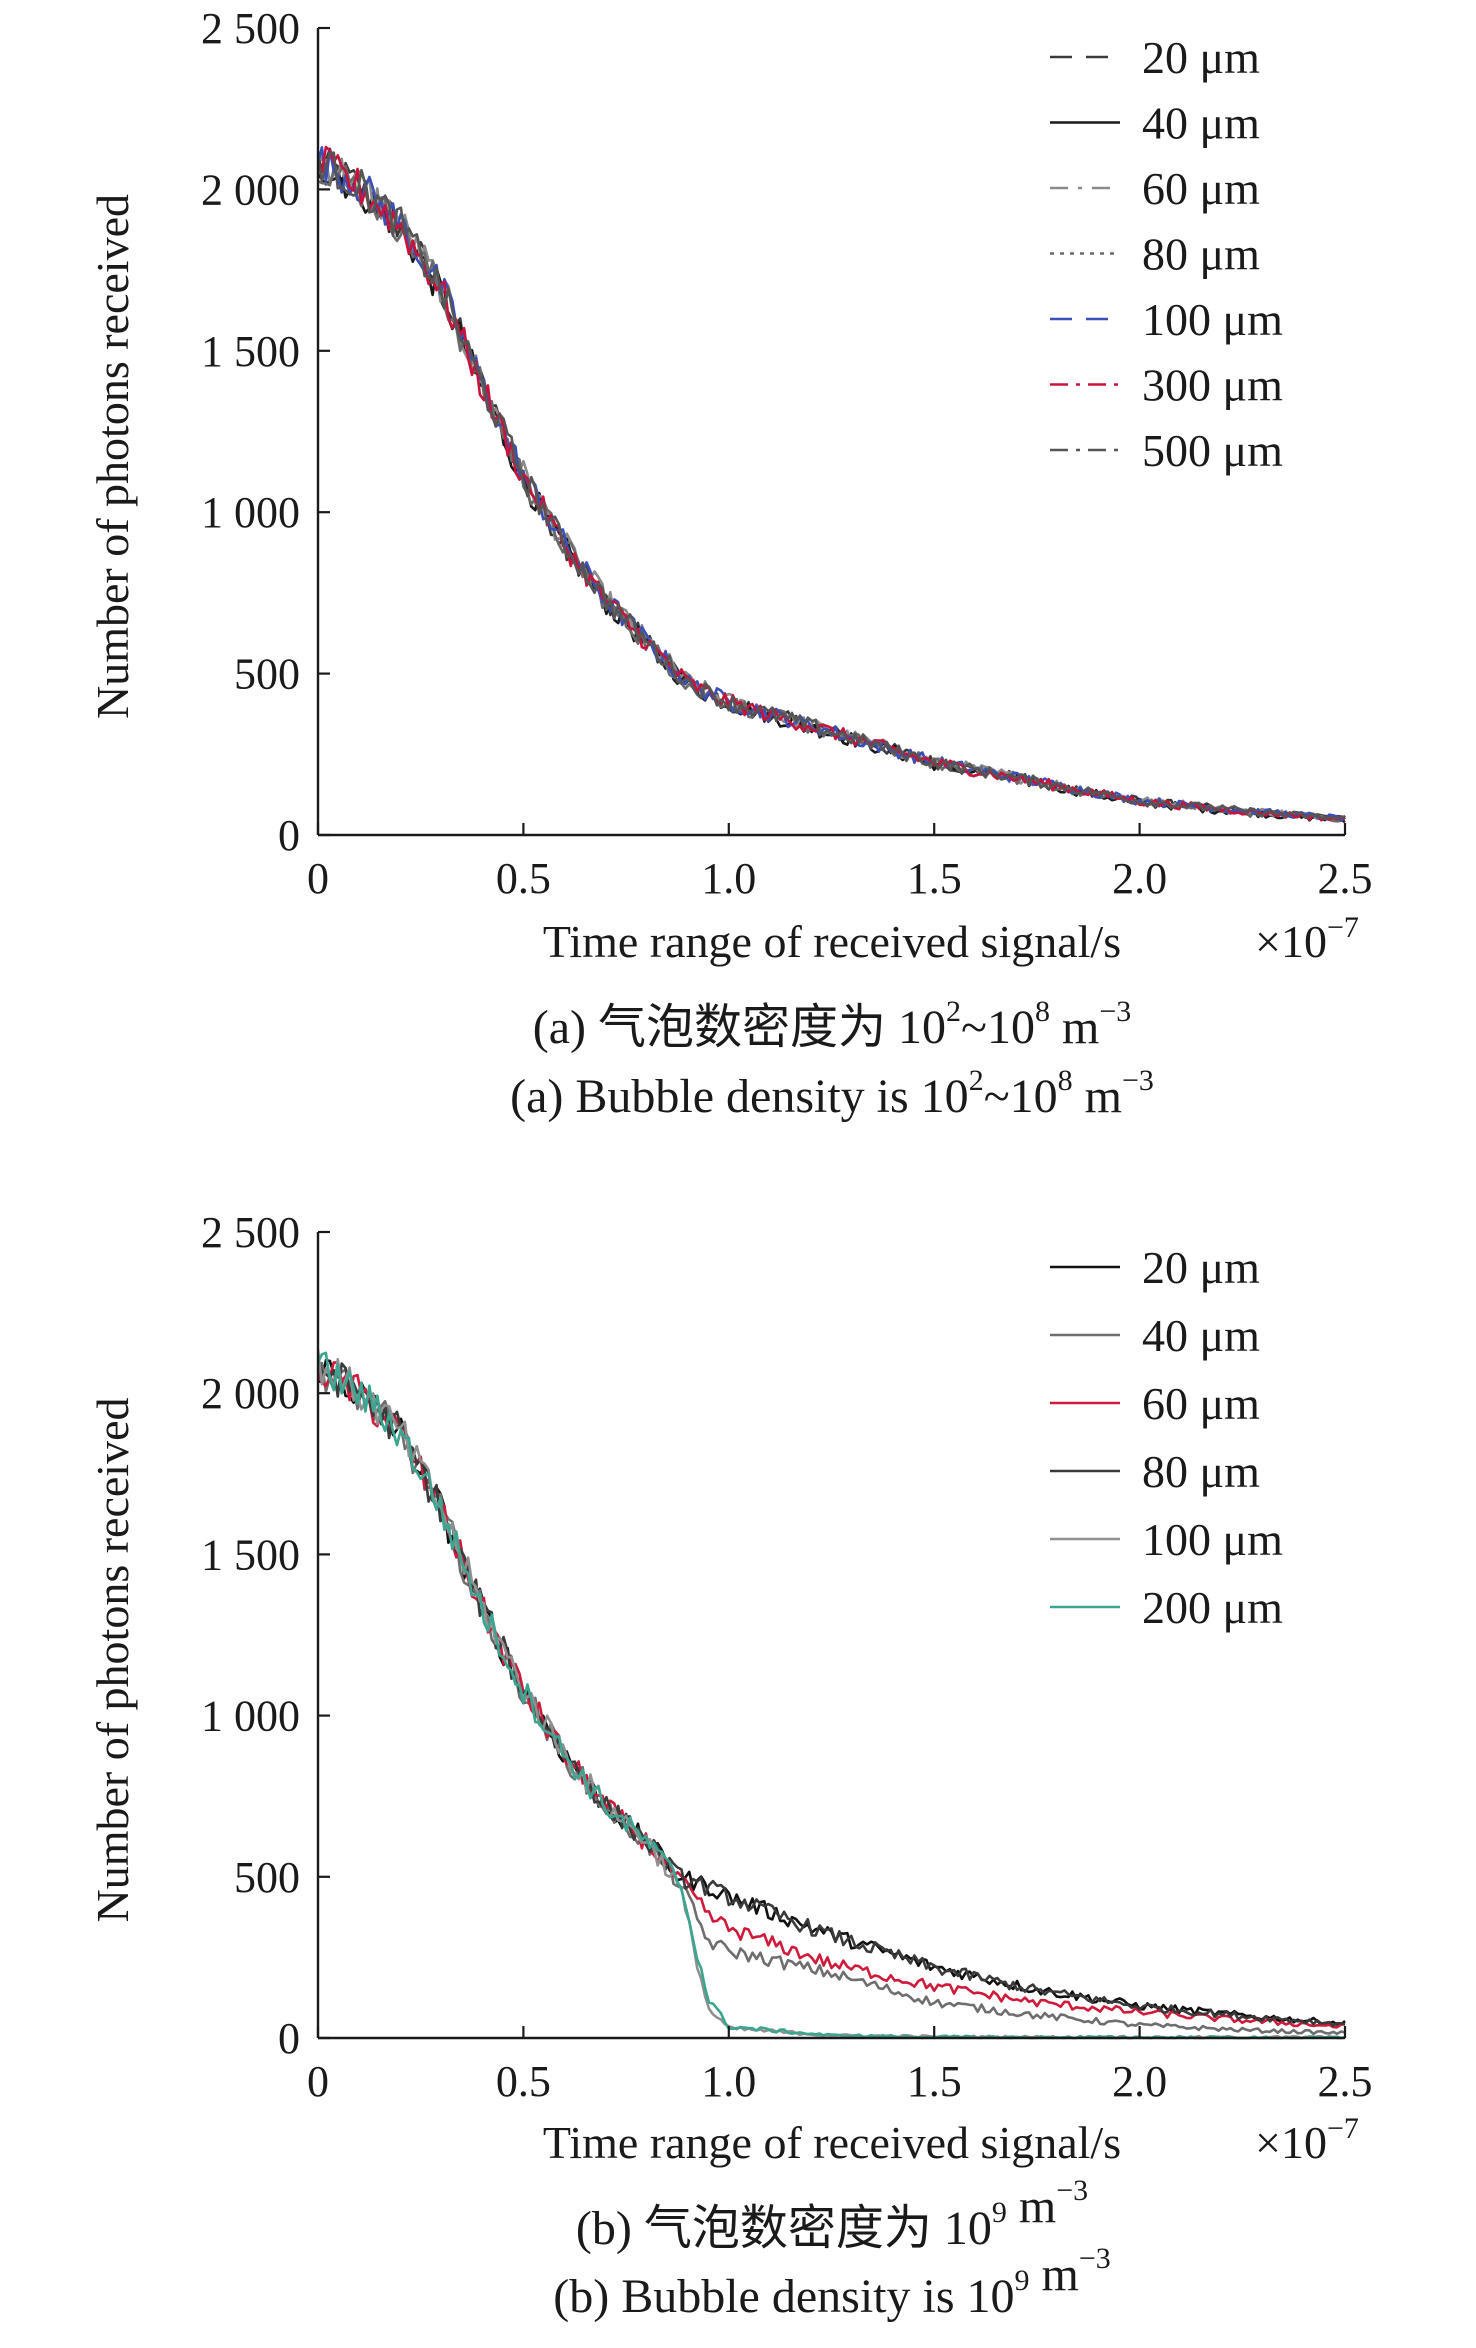 Image resolution: width=1476 pixels, height=2348 pixels. Describe the element at coordinates (998, 1027) in the screenshot. I see `caption-chinese-part: ~10` at that location.